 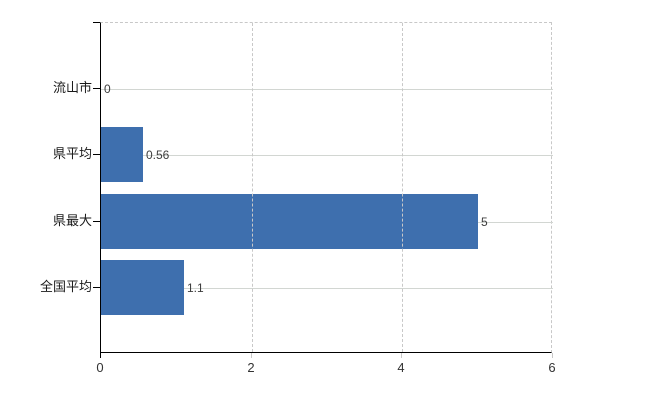 What do you see at coordinates (401, 367) in the screenshot?
I see `x-axis-tick-label: 4` at bounding box center [401, 367].